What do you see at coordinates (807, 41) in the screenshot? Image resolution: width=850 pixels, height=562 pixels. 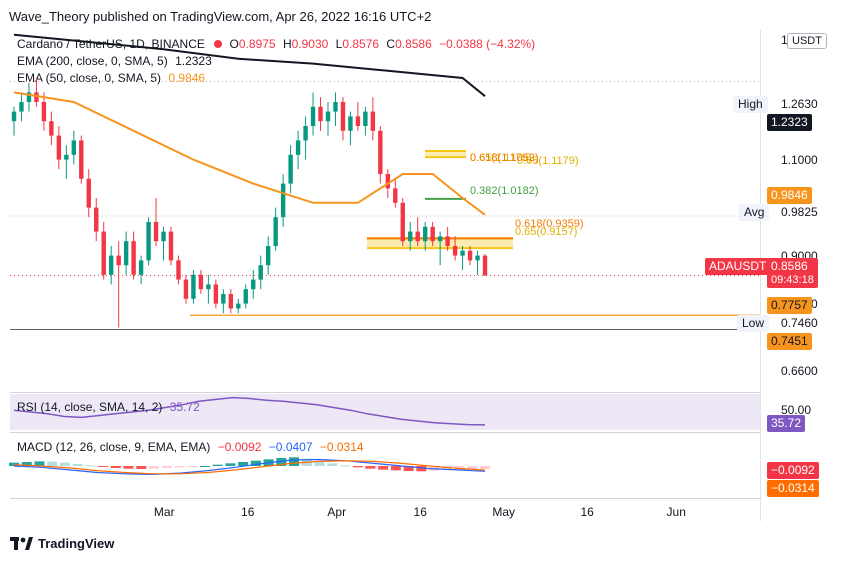 I see `currency-selector: USDT` at bounding box center [807, 41].